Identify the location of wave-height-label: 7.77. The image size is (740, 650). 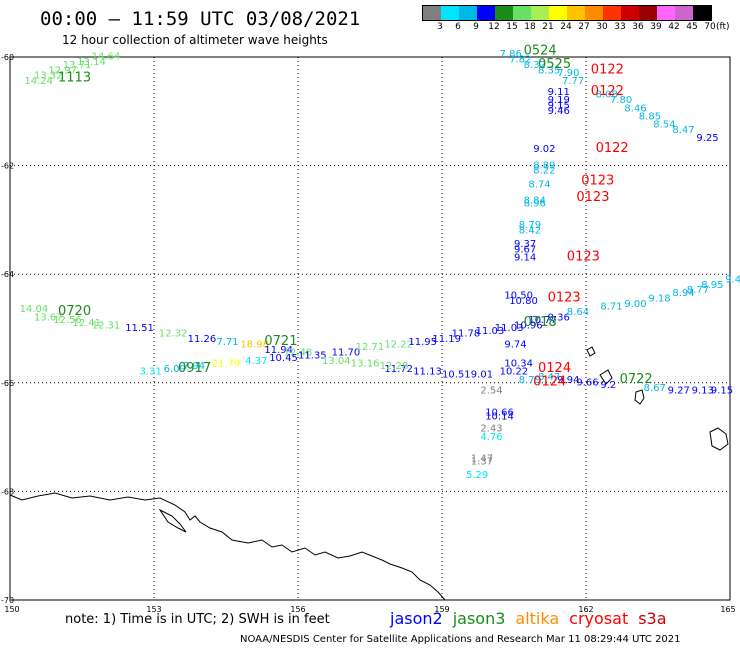
(573, 81).